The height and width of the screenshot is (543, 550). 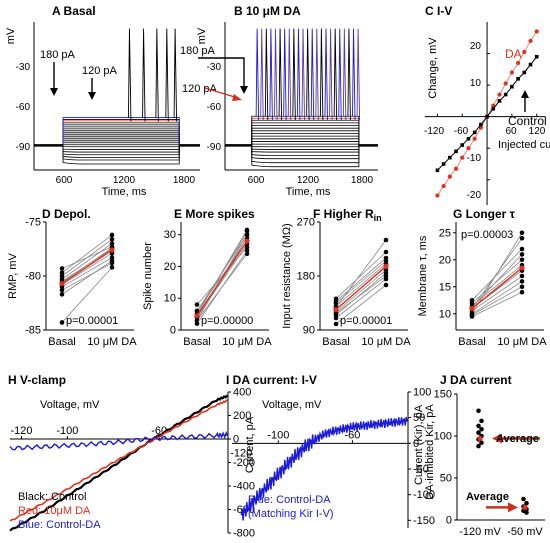 I want to click on panel-i-ytick-4: -50, so click(x=421, y=469).